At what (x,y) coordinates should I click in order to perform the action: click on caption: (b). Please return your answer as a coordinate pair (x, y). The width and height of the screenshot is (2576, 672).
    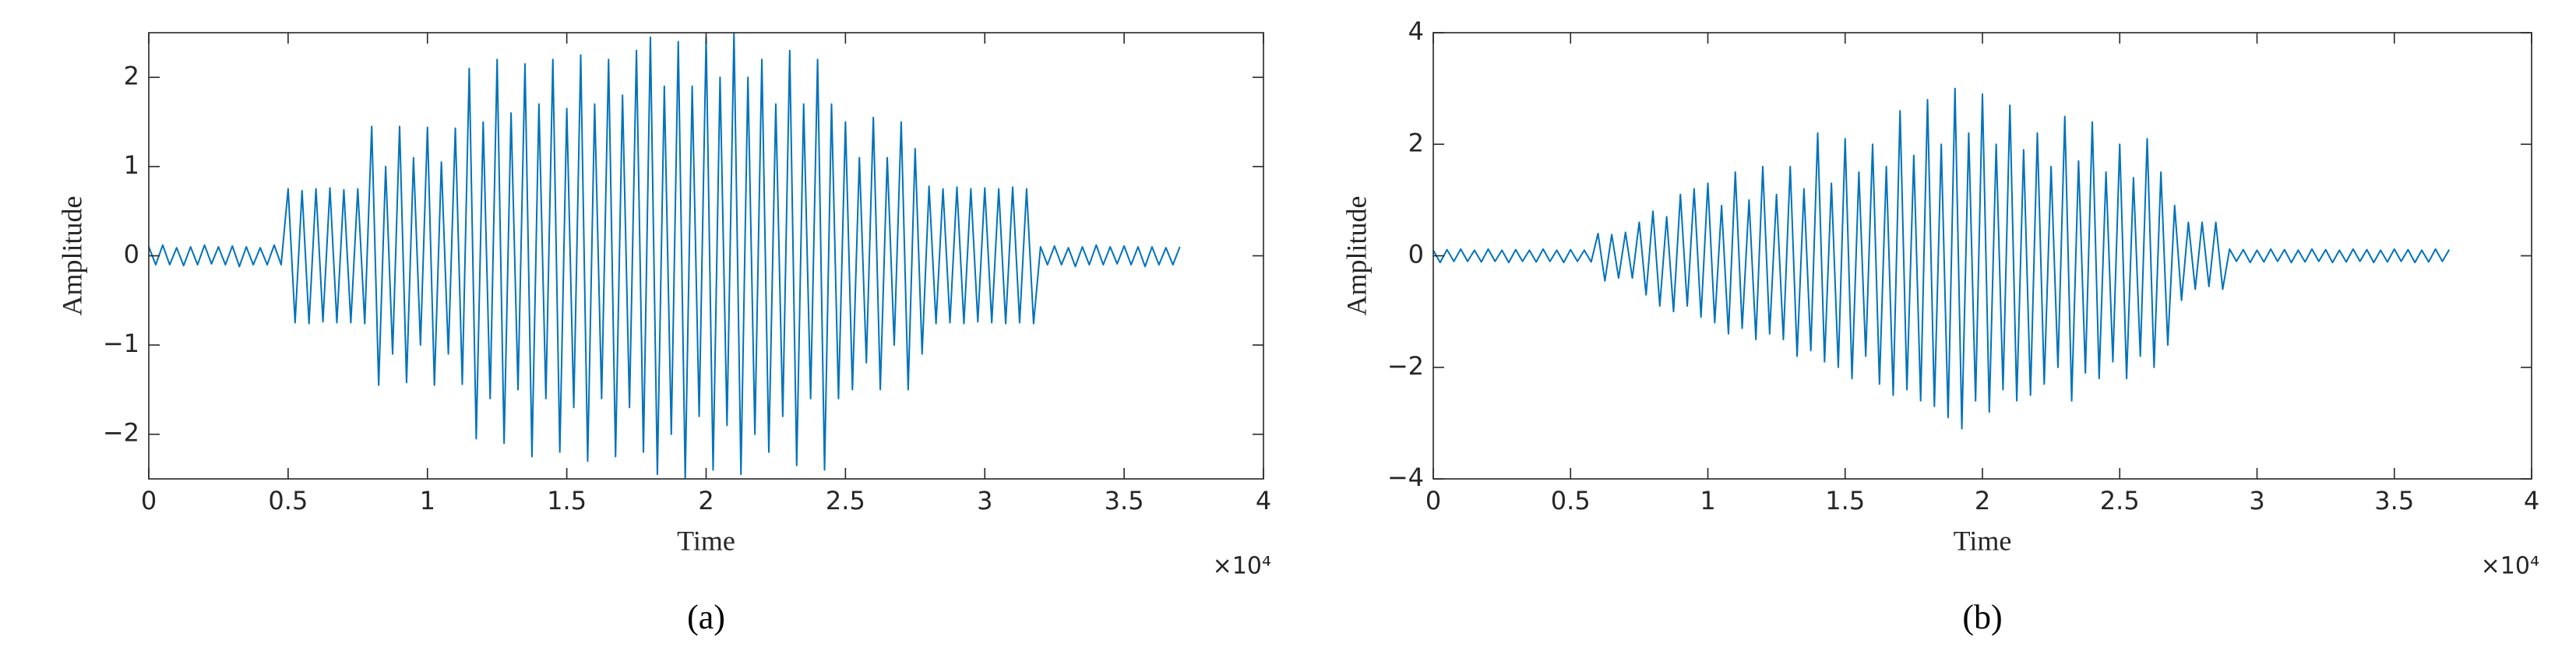
    Looking at the image, I should click on (1982, 617).